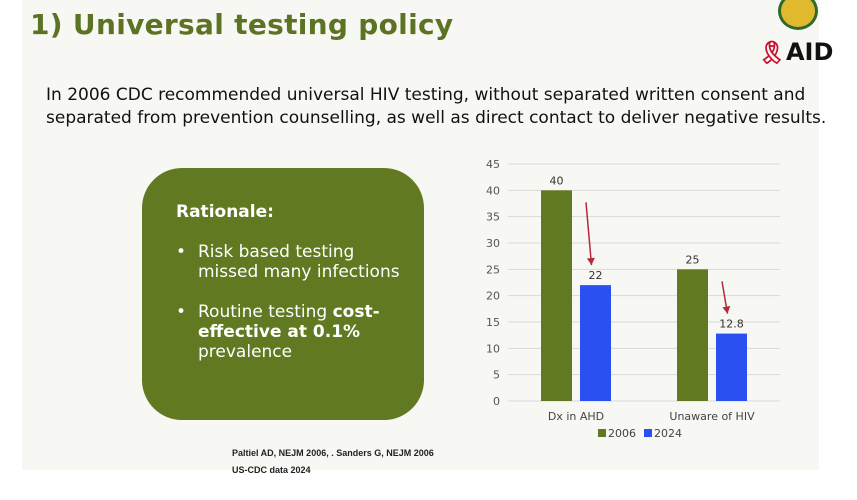  I want to click on y-tick-label: 0, so click(496, 401).